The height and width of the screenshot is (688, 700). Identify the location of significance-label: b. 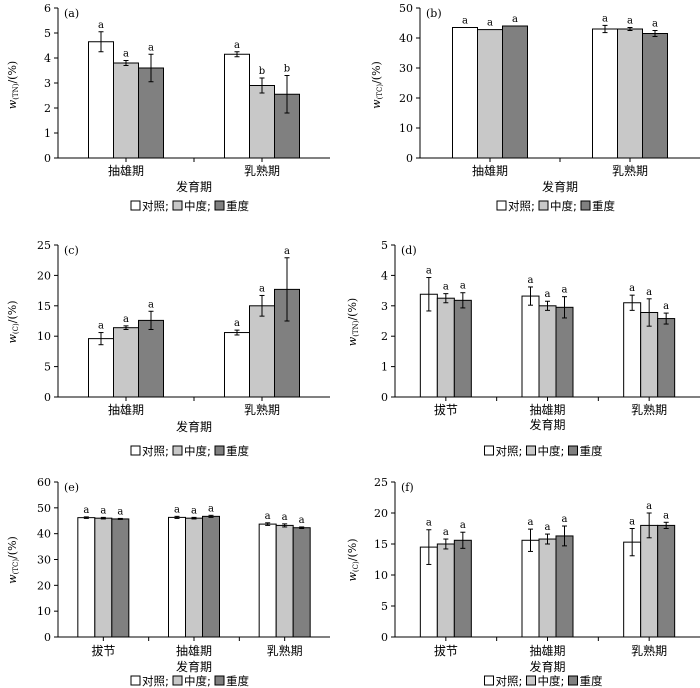
(262, 71).